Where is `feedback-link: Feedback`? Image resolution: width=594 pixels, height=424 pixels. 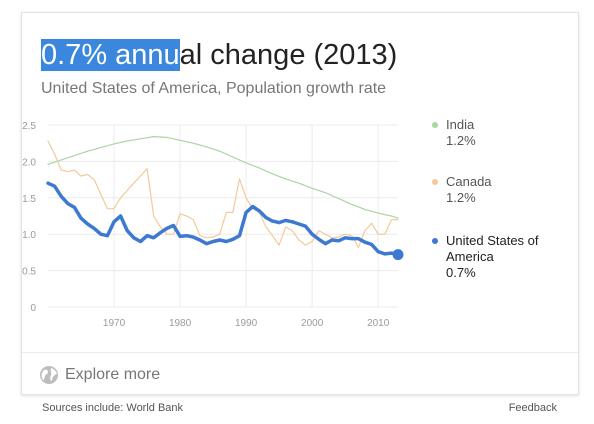
feedback-link: Feedback is located at coordinates (532, 408).